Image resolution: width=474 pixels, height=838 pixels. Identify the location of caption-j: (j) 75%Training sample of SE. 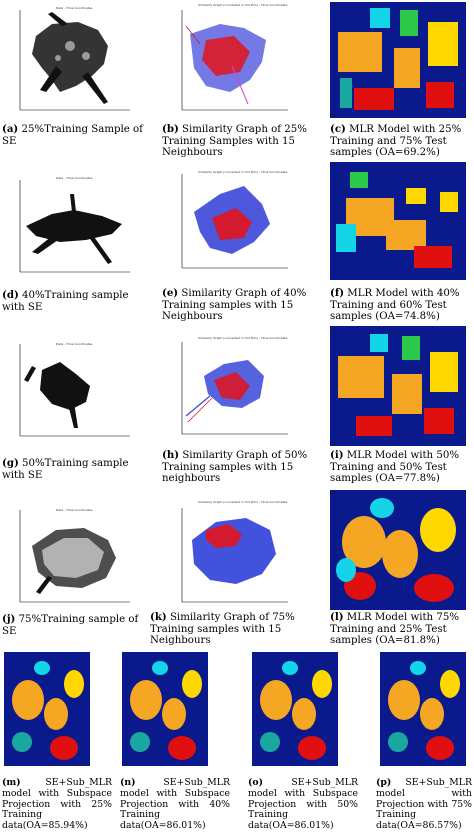
(77, 625).